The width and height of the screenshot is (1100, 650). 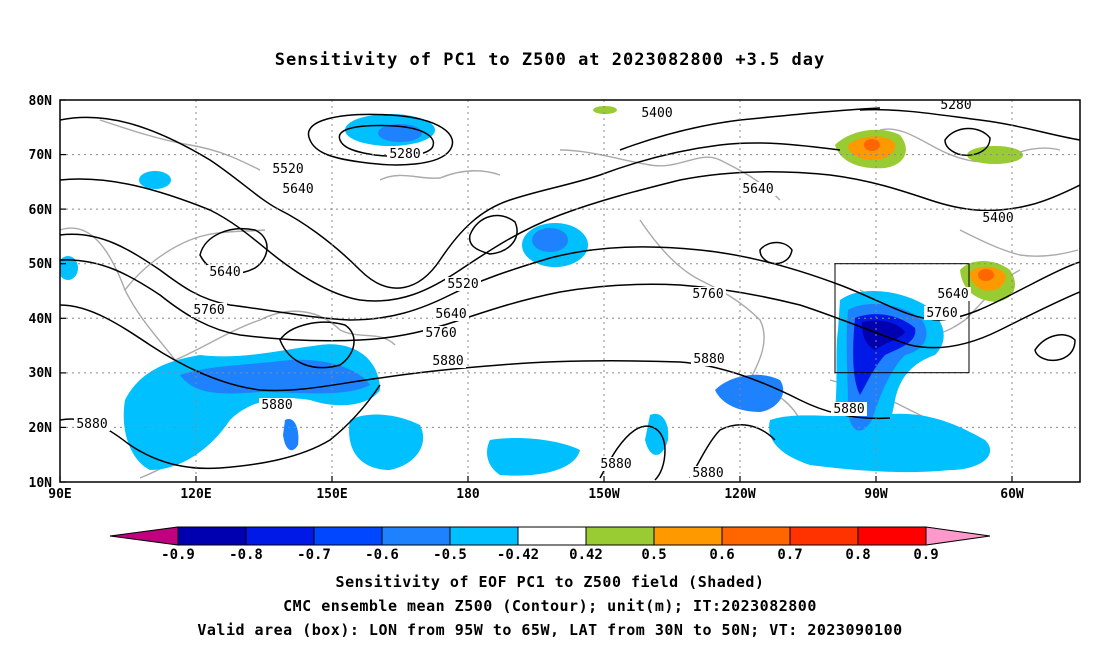 What do you see at coordinates (382, 555) in the screenshot?
I see `colorbar-label: -0.6` at bounding box center [382, 555].